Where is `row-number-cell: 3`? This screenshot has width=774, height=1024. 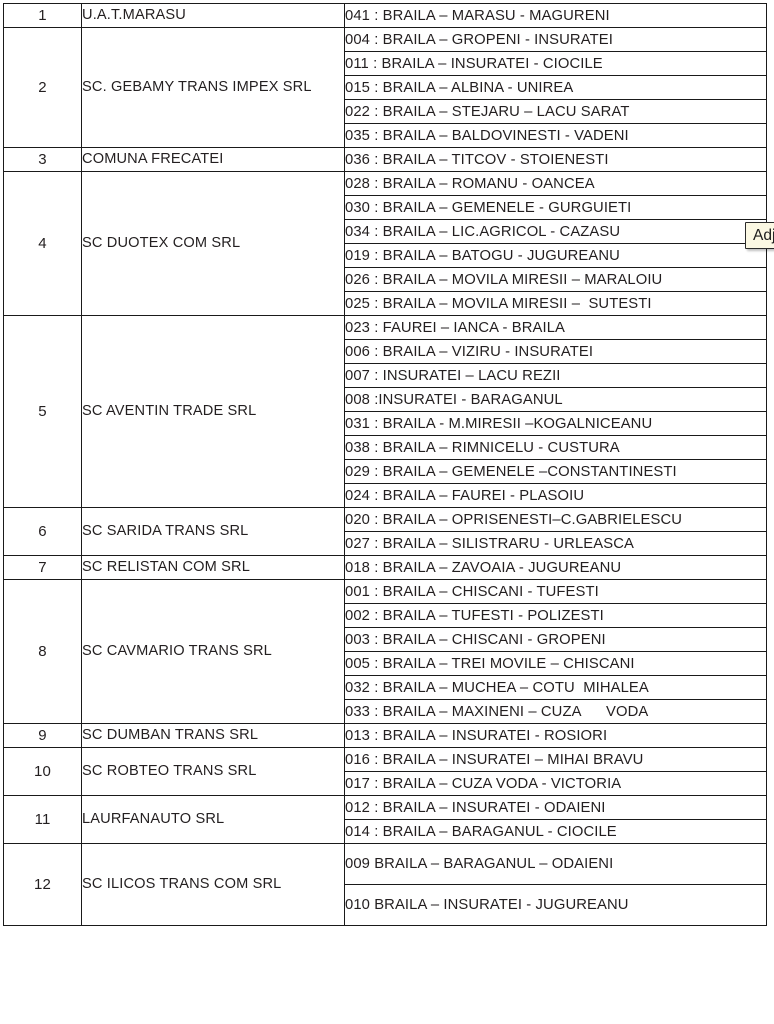
row-number-cell: 3 is located at coordinates (42, 159).